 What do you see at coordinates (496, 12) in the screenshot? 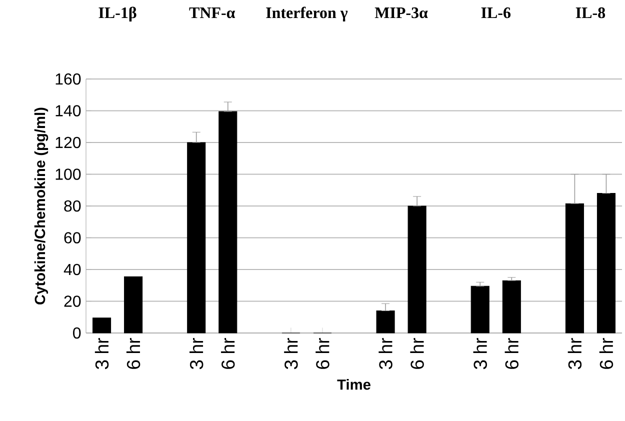
I see `text: IL-6` at bounding box center [496, 12].